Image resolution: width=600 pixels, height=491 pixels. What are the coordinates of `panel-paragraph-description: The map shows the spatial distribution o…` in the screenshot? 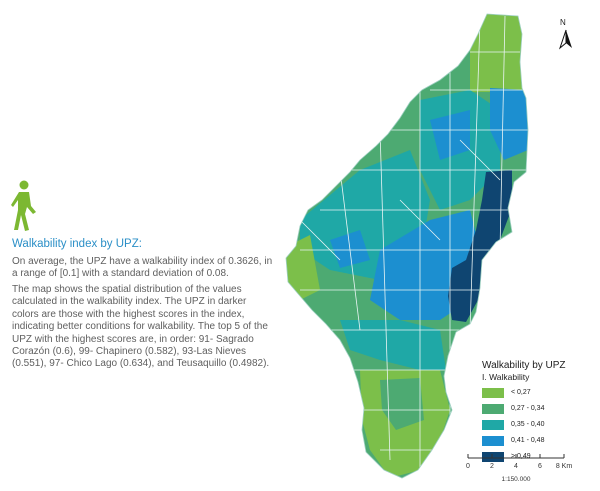 It's located at (141, 327).